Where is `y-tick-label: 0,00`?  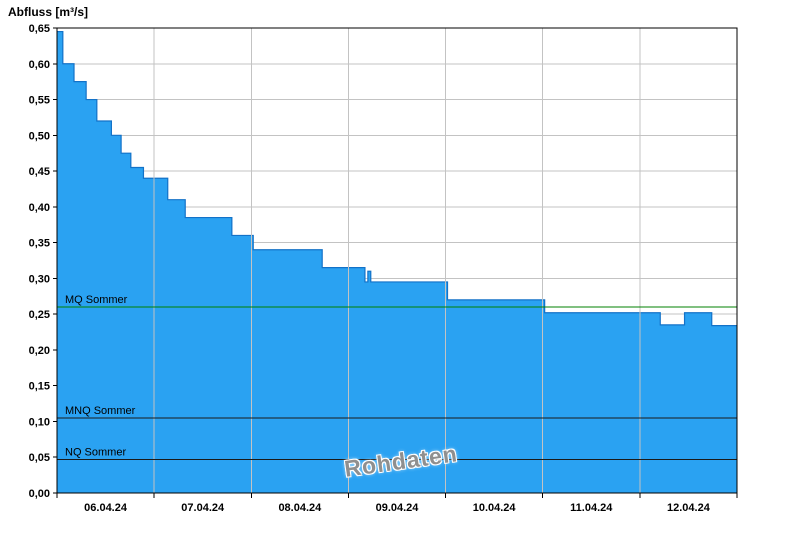 y-tick-label: 0,00 is located at coordinates (39, 494).